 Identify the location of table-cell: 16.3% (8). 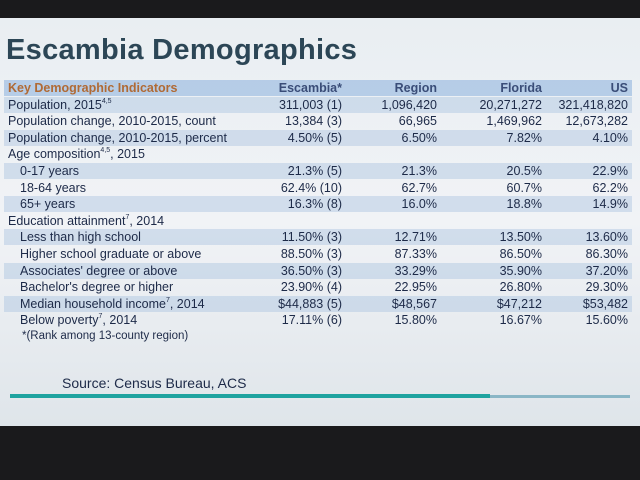
(314, 204).